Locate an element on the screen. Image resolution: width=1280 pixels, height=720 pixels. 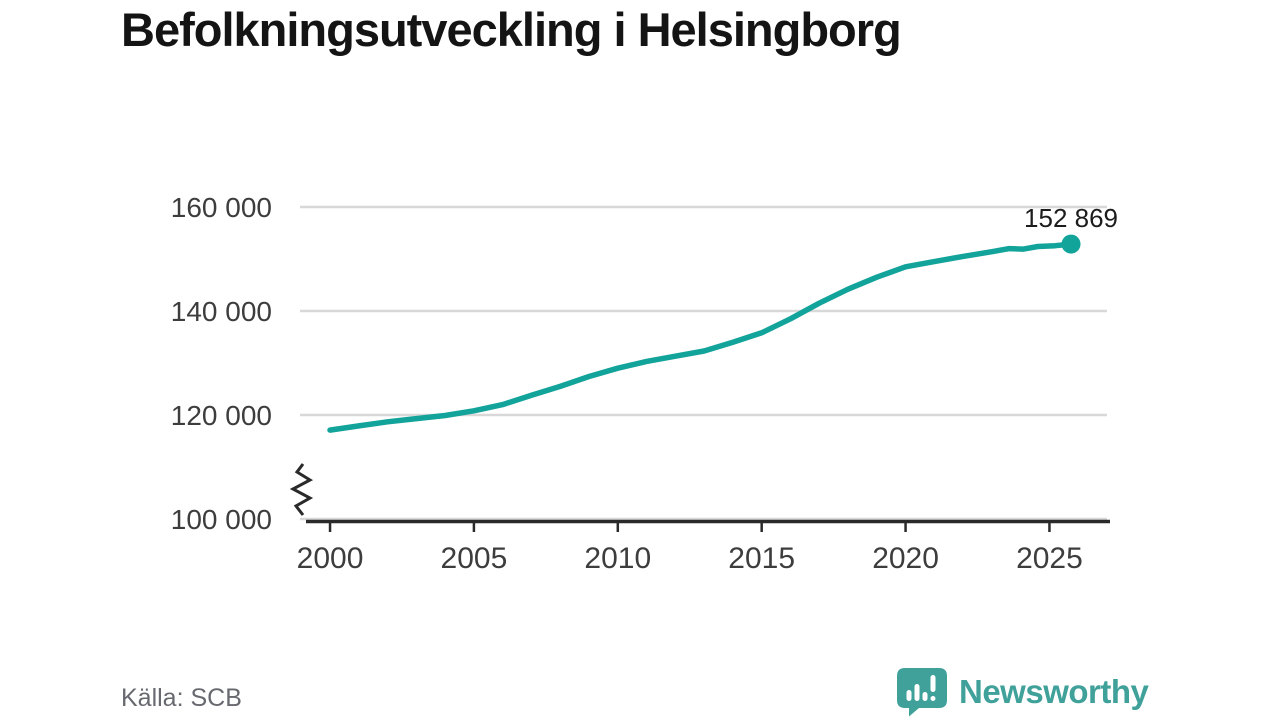
x-axis-labels: 2000 2005 2010 2015 2020 2025 is located at coordinates (690, 558).